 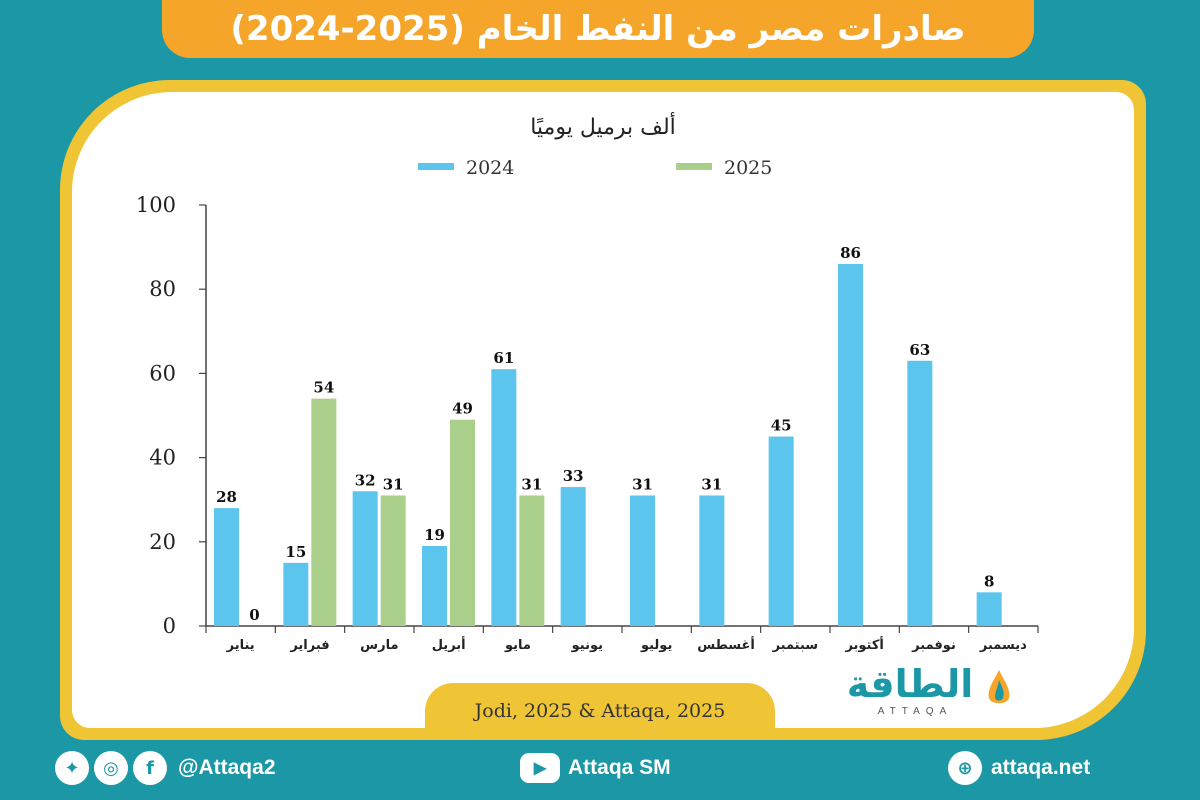 I want to click on legend-label-2025: 2025, so click(x=748, y=168).